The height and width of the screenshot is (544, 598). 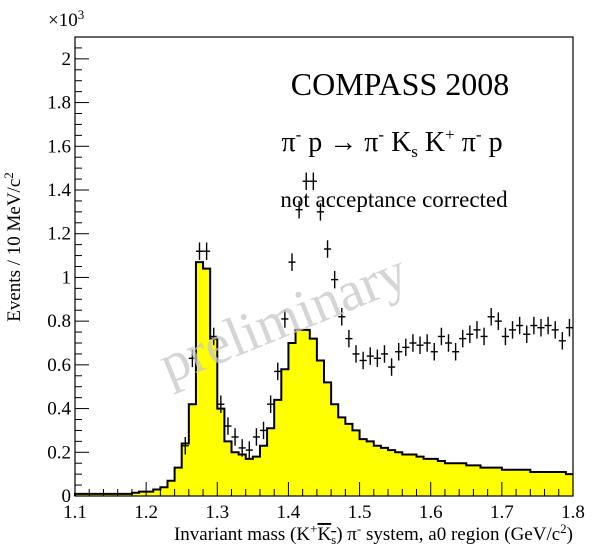 I want to click on y-axis-exponent: ×10³, so click(x=66, y=19).